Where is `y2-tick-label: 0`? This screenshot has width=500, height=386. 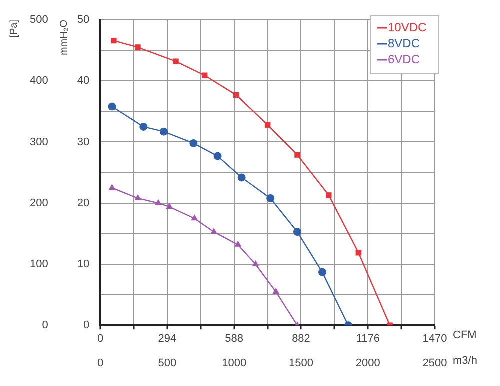
y2-tick-label: 0 is located at coordinates (86, 326).